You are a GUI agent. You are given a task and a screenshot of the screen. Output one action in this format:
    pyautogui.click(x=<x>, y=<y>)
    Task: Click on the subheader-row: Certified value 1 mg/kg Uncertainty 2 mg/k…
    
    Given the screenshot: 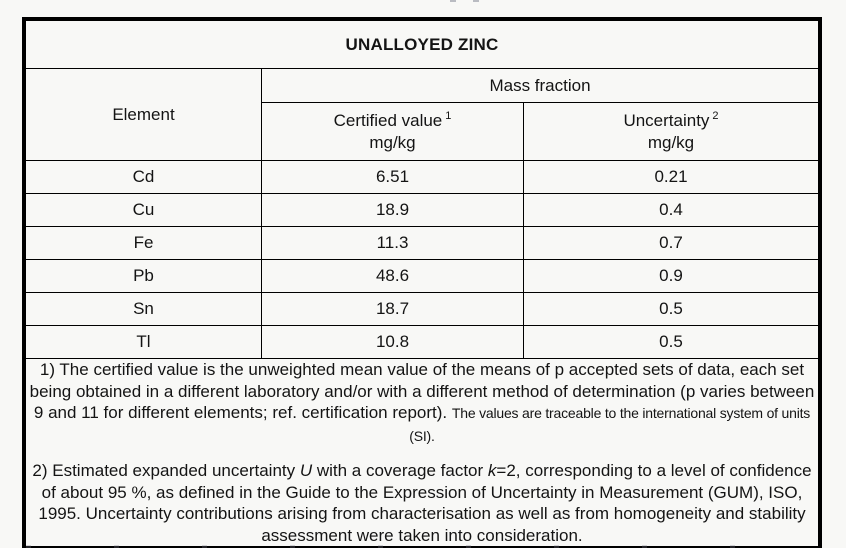 What is the action you would take?
    pyautogui.click(x=422, y=131)
    